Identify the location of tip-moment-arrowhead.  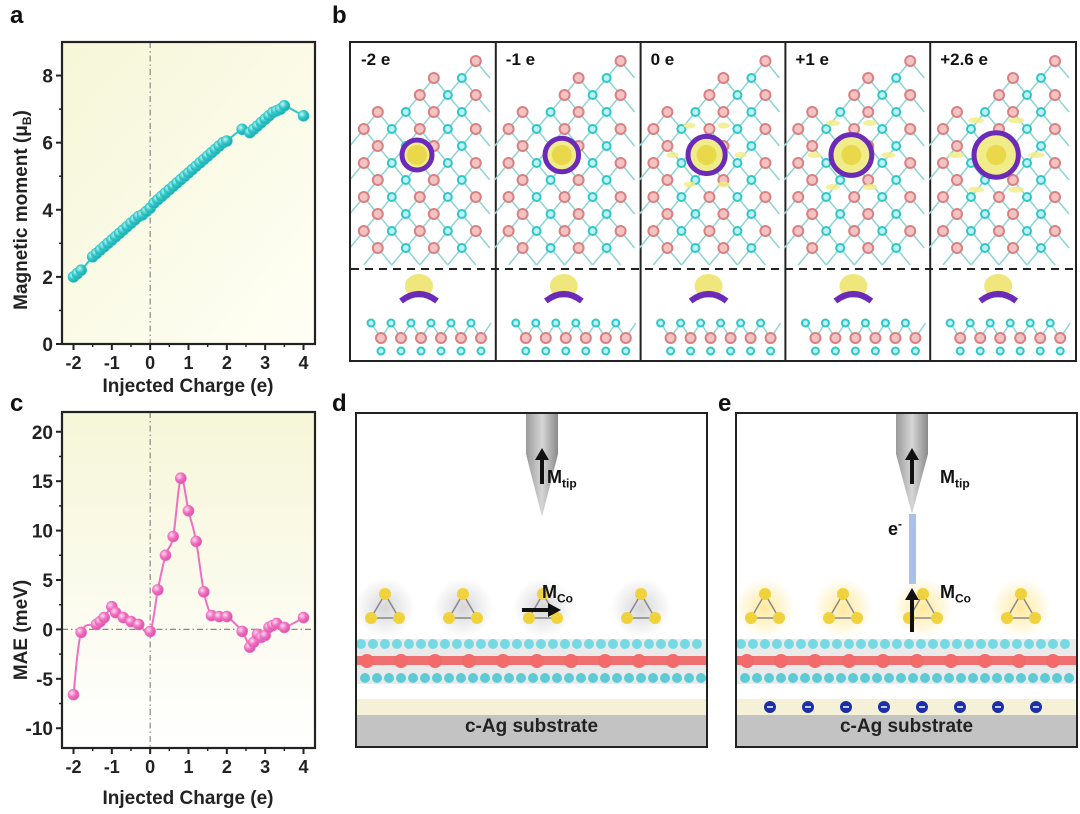
(912, 454).